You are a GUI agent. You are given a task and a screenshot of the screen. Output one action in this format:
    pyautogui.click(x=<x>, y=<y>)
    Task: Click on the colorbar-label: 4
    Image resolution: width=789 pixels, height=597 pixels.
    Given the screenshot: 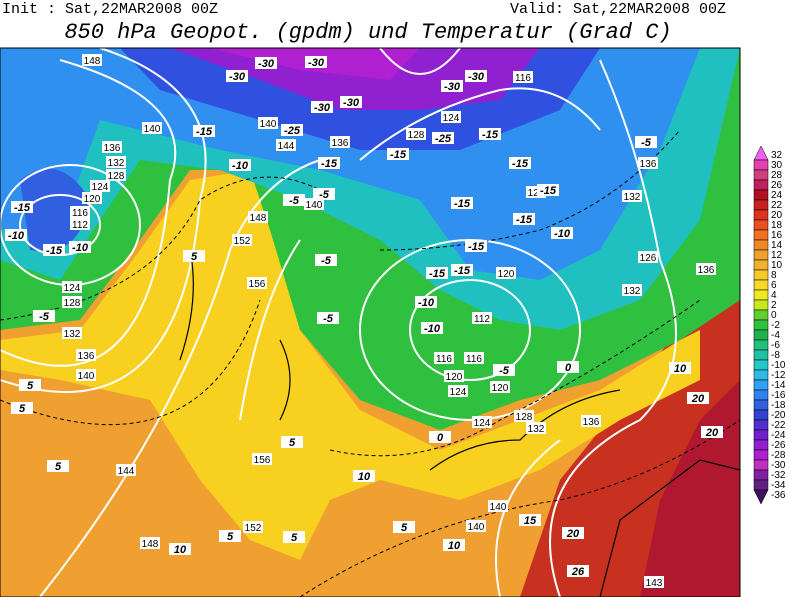 What is the action you would take?
    pyautogui.click(x=774, y=295)
    